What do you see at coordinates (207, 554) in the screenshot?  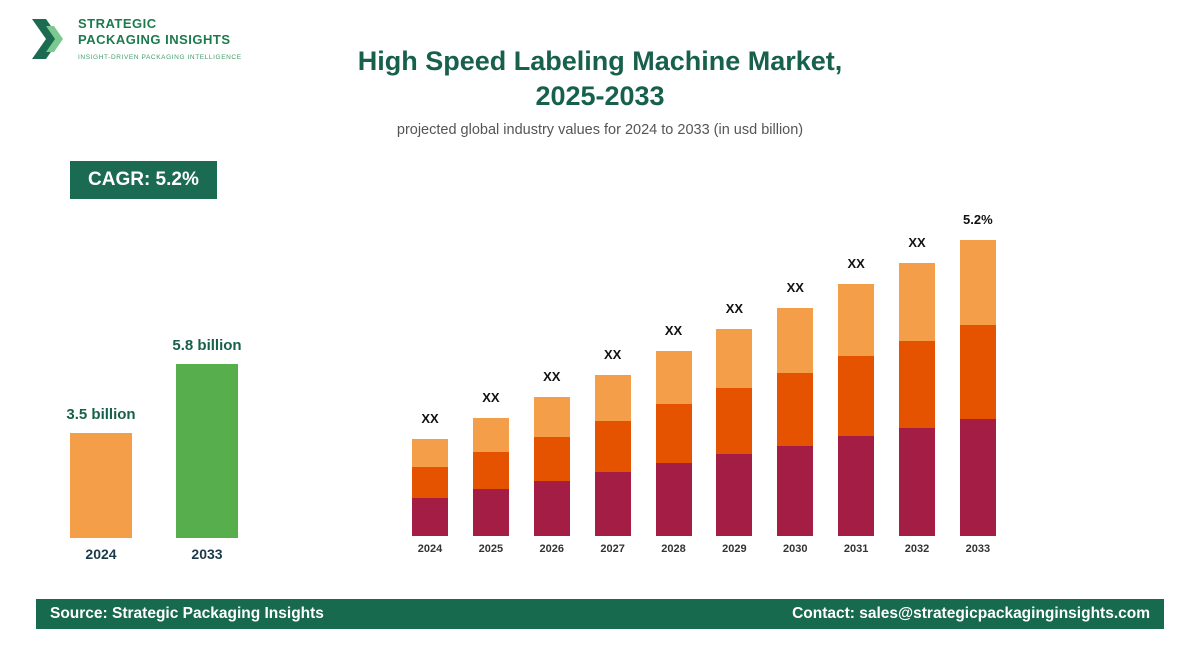 I see `summary-bar-year: 2033` at bounding box center [207, 554].